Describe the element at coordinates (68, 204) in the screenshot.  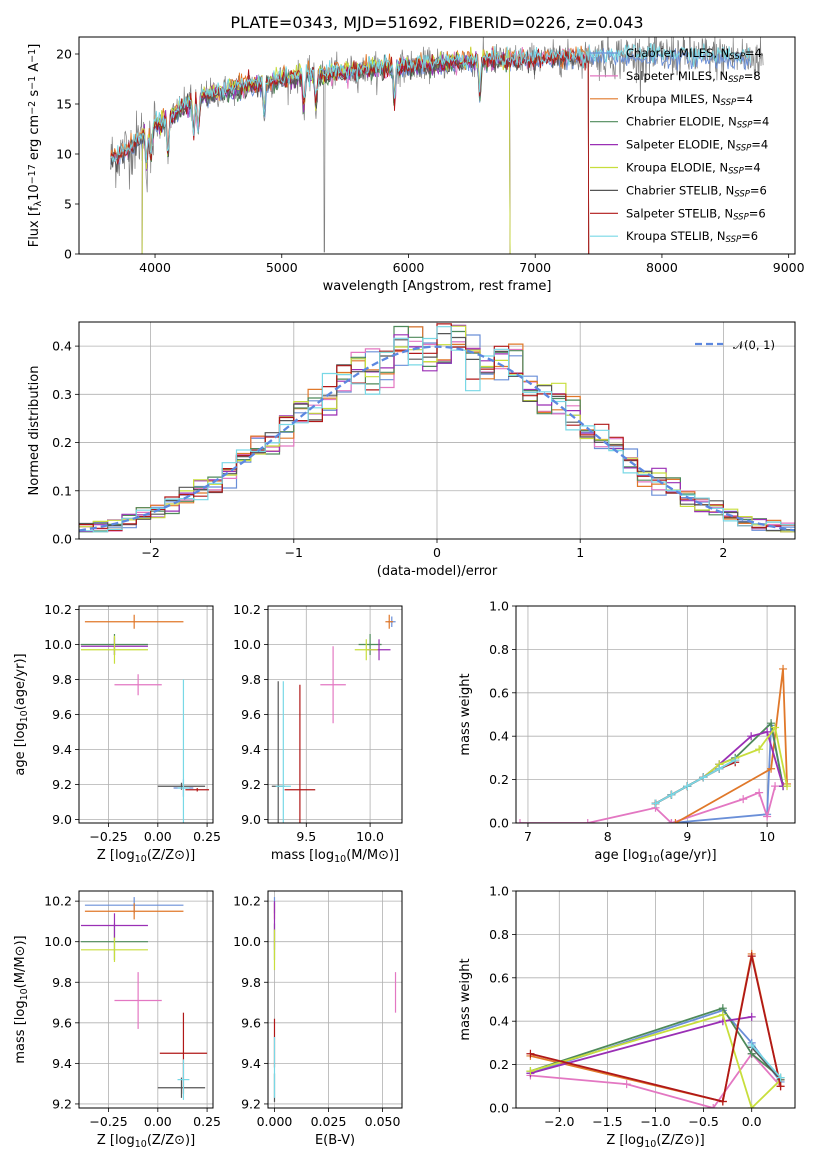
I see `y-tick-label: 5` at that location.